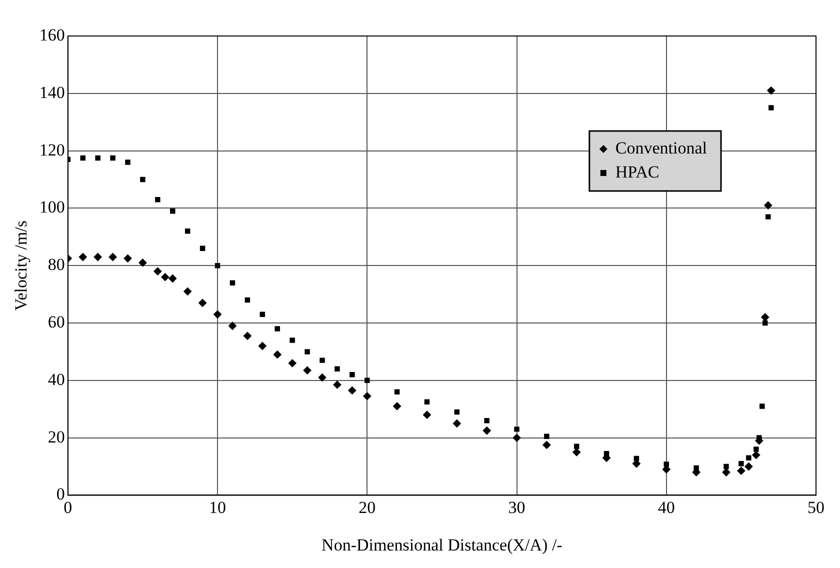  What do you see at coordinates (56, 264) in the screenshot?
I see `y-tick-label: 80` at bounding box center [56, 264].